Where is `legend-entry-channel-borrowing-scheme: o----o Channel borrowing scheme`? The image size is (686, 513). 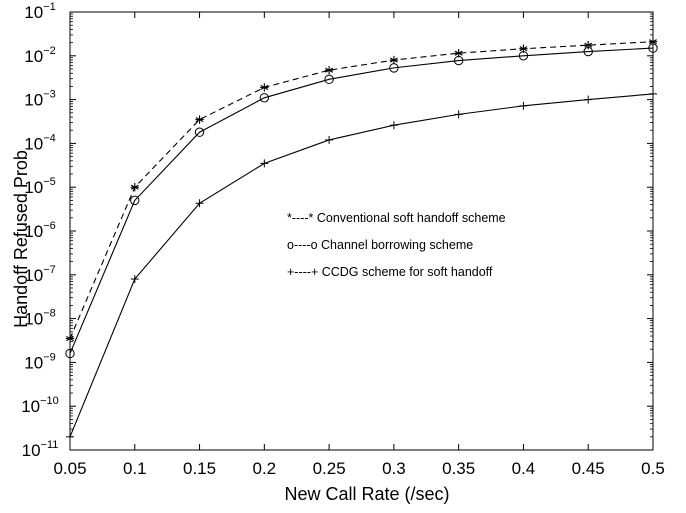
legend-entry-channel-borrowing-scheme: o----o Channel borrowing scheme is located at coordinates (380, 245).